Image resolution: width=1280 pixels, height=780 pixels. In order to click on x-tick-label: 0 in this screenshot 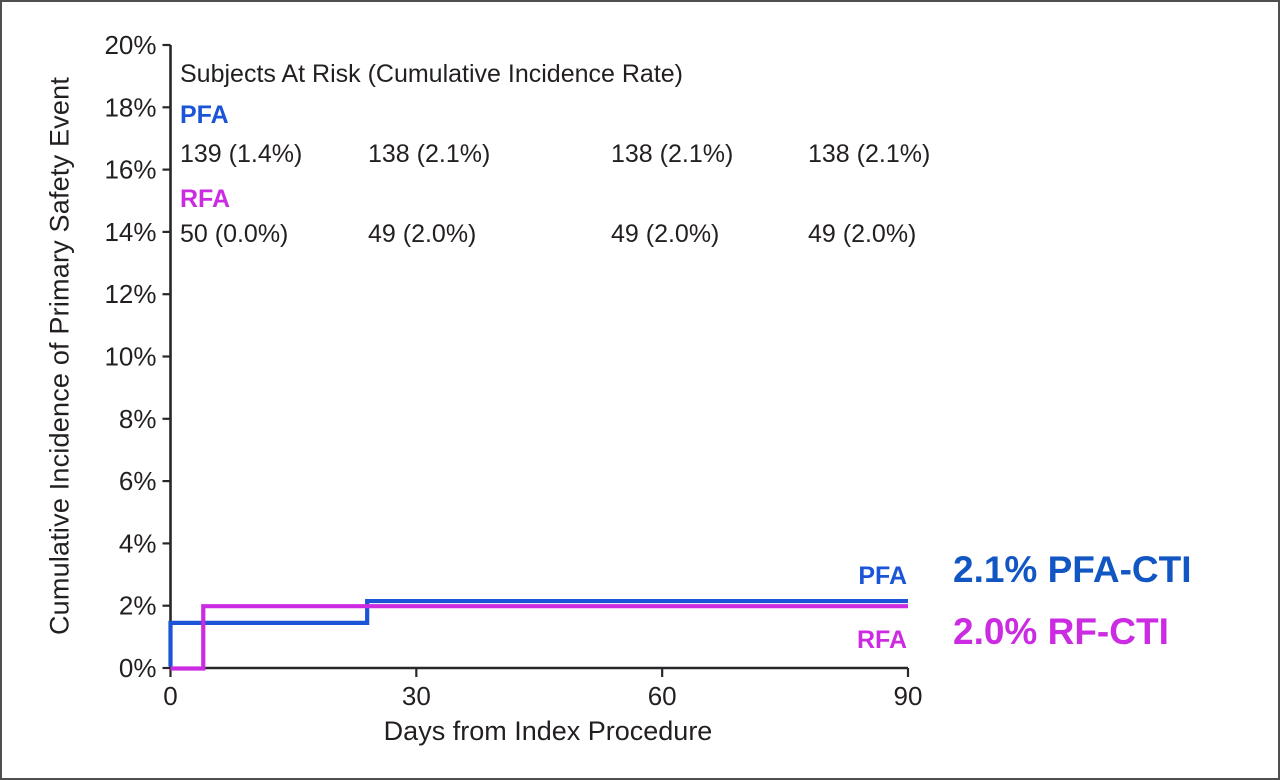, I will do `click(170, 696)`.